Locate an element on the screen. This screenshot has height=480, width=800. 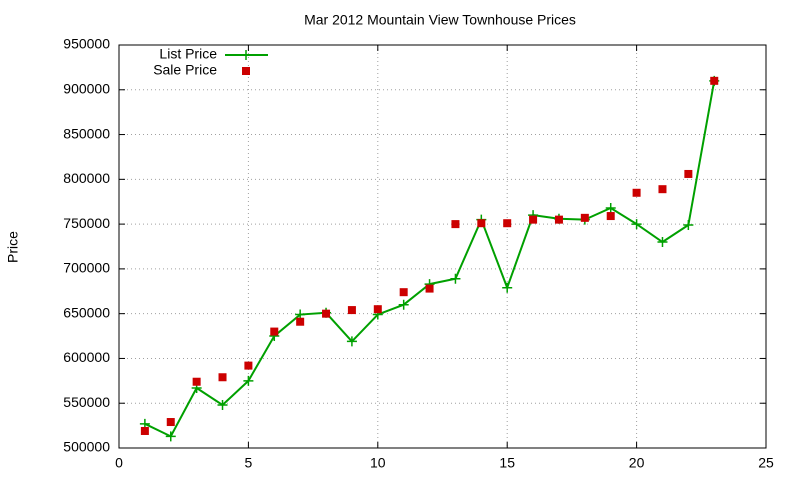
y-tick-label: 500000 is located at coordinates (86, 447).